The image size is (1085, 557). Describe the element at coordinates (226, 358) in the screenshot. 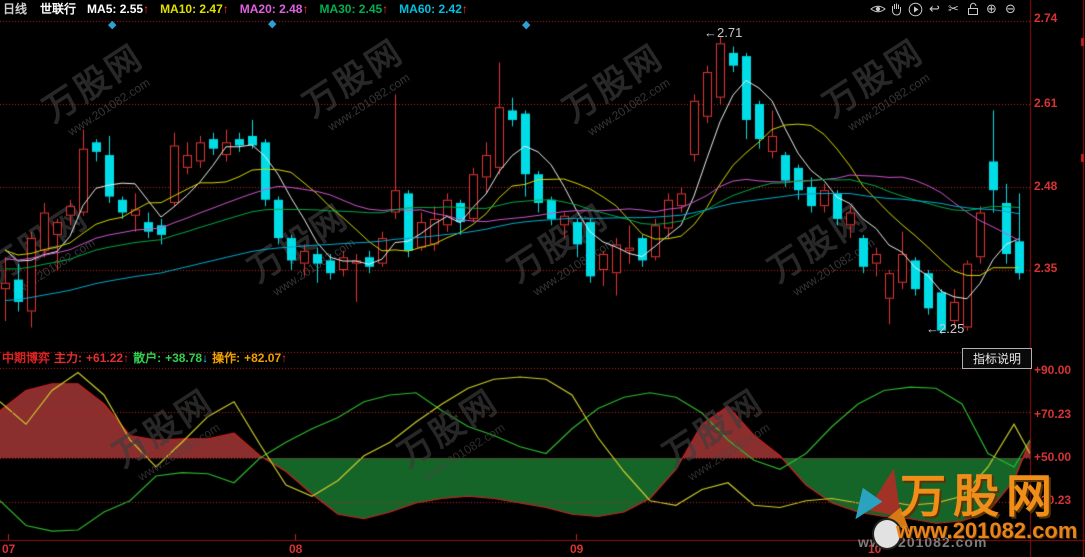

I see `indicator-field-label: 操作:` at that location.